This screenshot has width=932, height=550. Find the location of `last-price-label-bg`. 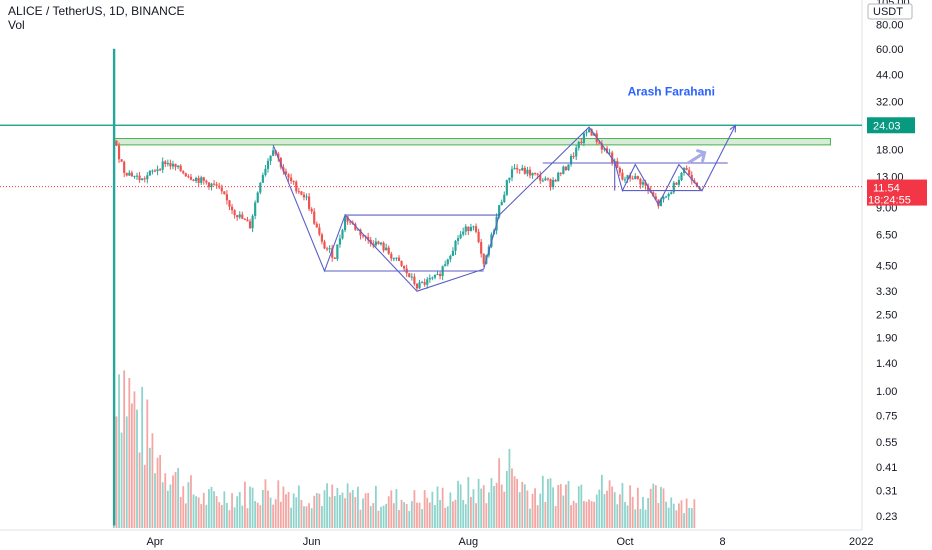

last-price-label-bg is located at coordinates (897, 192).